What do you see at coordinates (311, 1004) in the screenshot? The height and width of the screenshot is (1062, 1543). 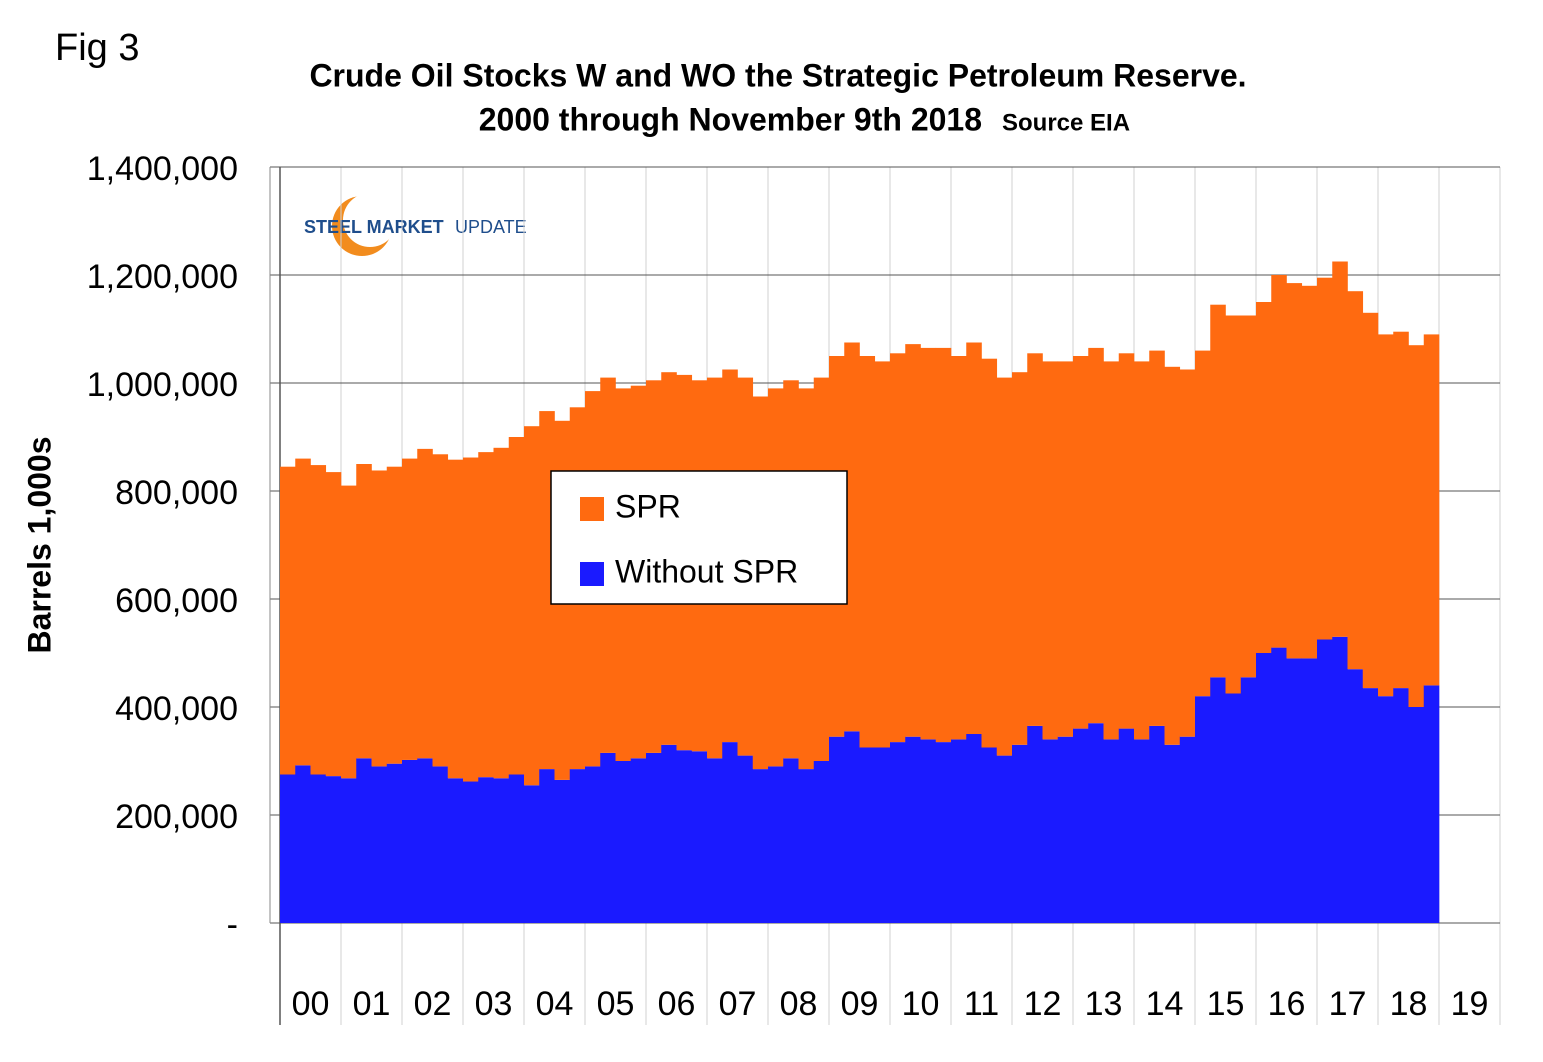 I see `x-tick-label: 00` at bounding box center [311, 1004].